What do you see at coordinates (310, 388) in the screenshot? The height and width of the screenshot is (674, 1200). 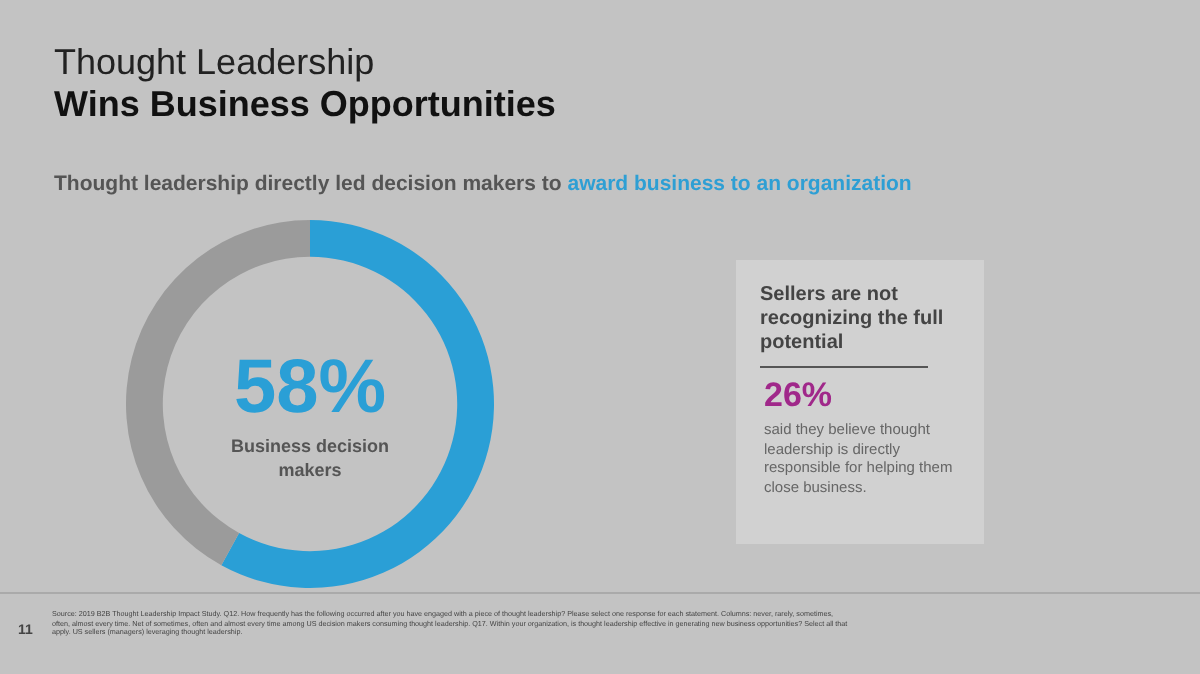 I see `data-label: 58%` at bounding box center [310, 388].